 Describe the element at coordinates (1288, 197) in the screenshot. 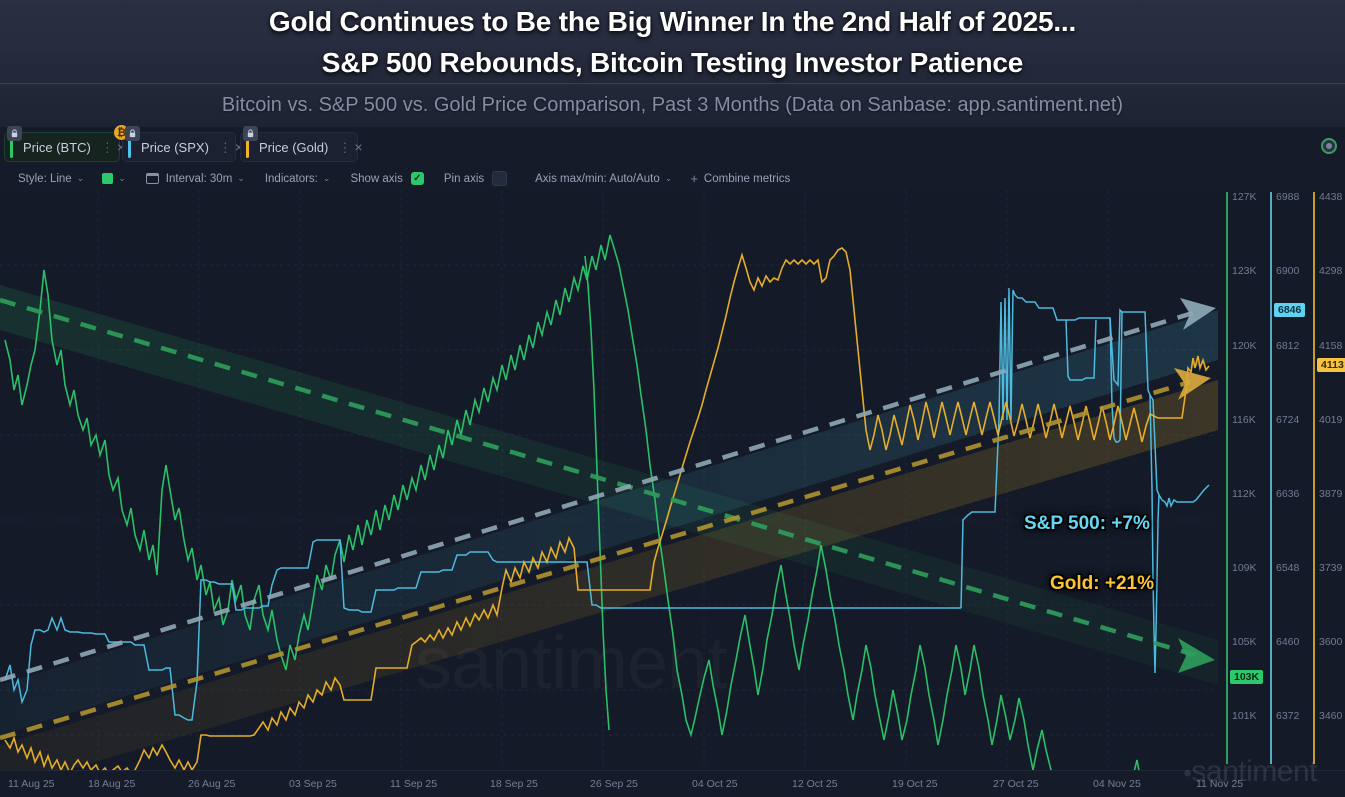

I see `axis-tick-spx-0: 6988` at that location.